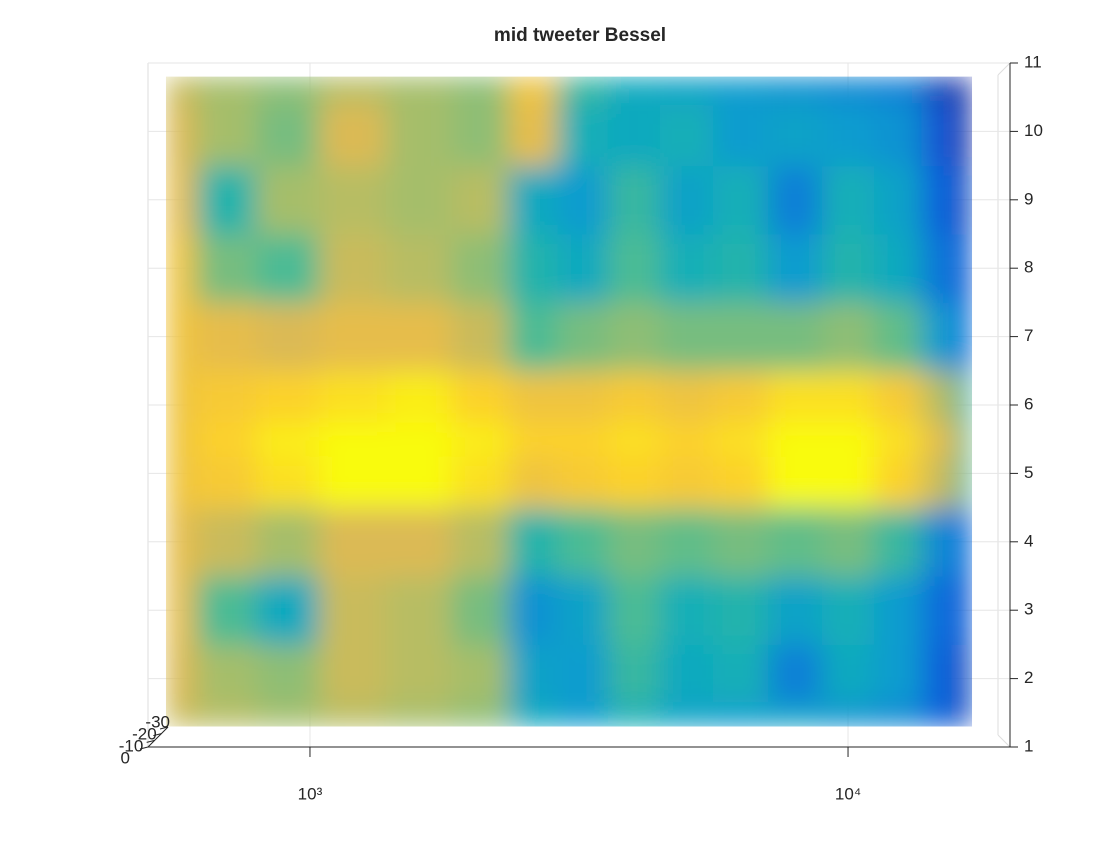 The height and width of the screenshot is (845, 1120). I want to click on y-tick-label: 1, so click(1028, 745).